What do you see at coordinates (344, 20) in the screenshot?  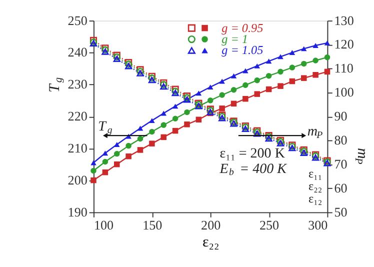 I see `y2-tick-label: 130` at bounding box center [344, 20].